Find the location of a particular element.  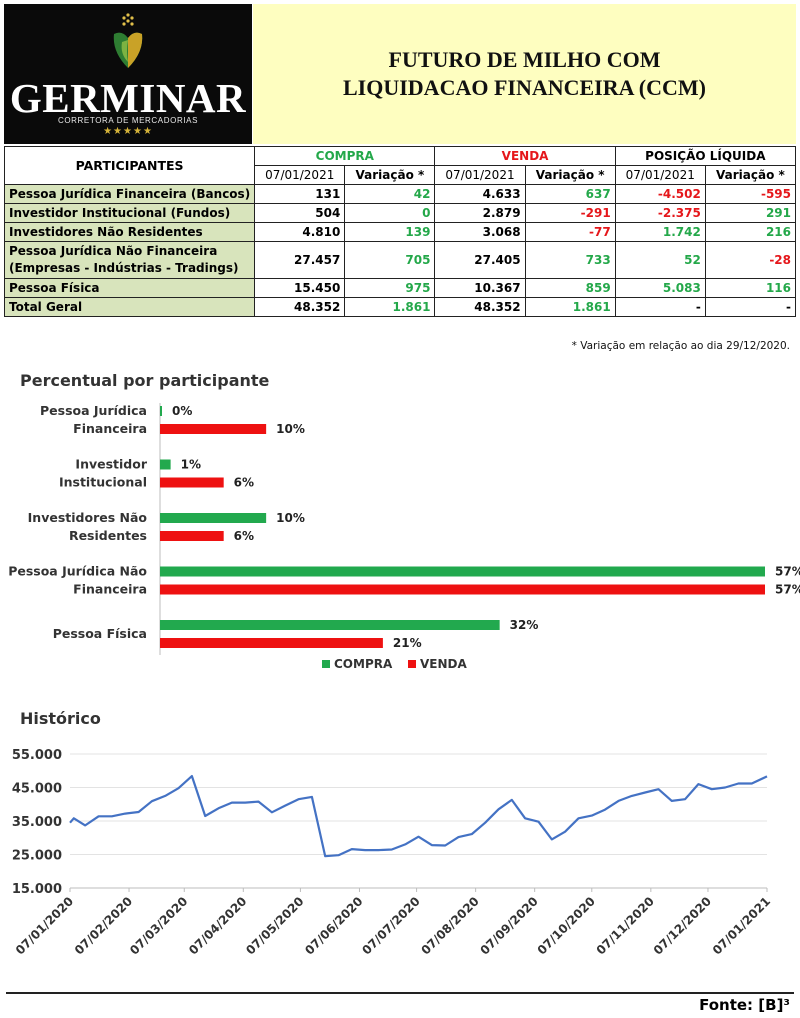

row-label-line-2: (Empresas - Indústrias - Tradings) is located at coordinates (124, 268).